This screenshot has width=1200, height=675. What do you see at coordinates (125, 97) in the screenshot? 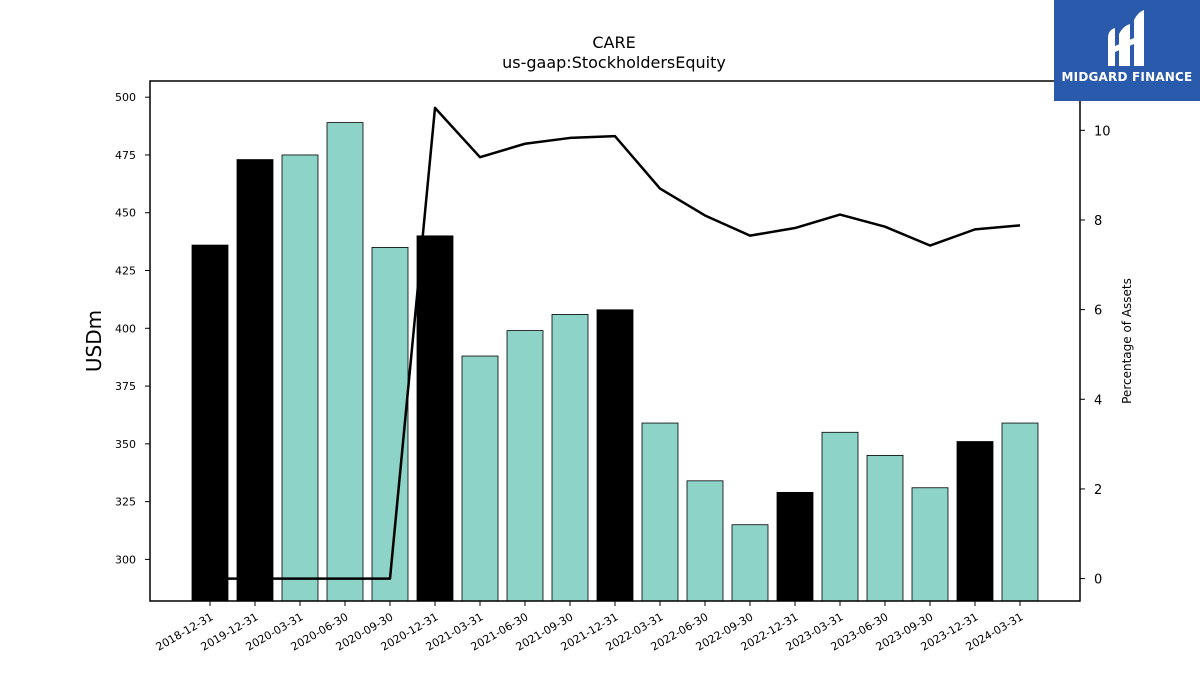
I see `y-tick-label: 500` at bounding box center [125, 97].